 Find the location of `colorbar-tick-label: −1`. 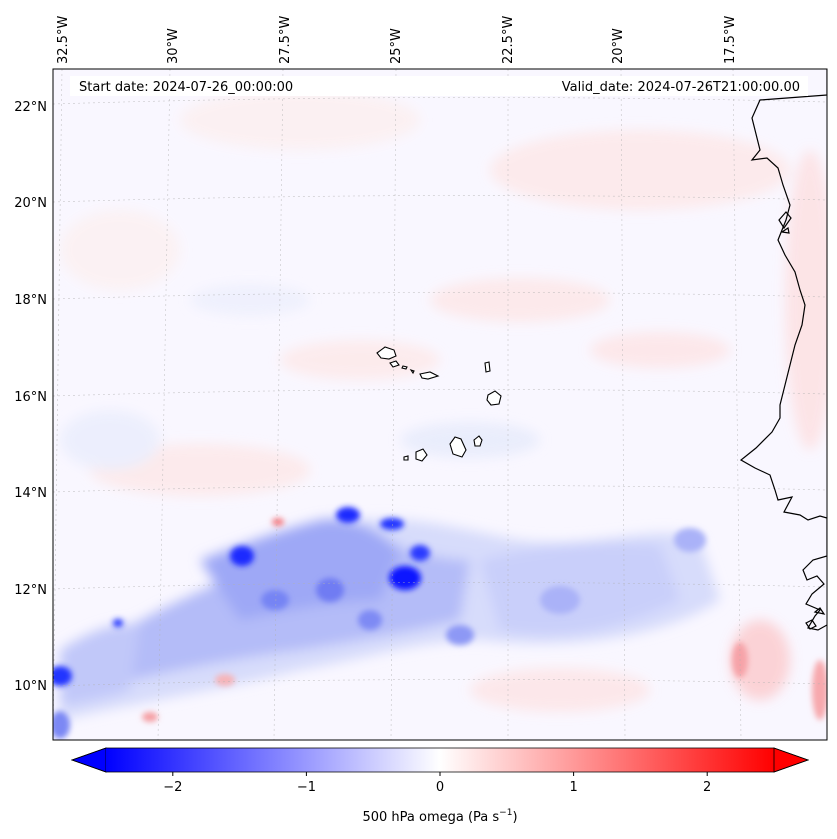

colorbar-tick-label: −1 is located at coordinates (306, 787).